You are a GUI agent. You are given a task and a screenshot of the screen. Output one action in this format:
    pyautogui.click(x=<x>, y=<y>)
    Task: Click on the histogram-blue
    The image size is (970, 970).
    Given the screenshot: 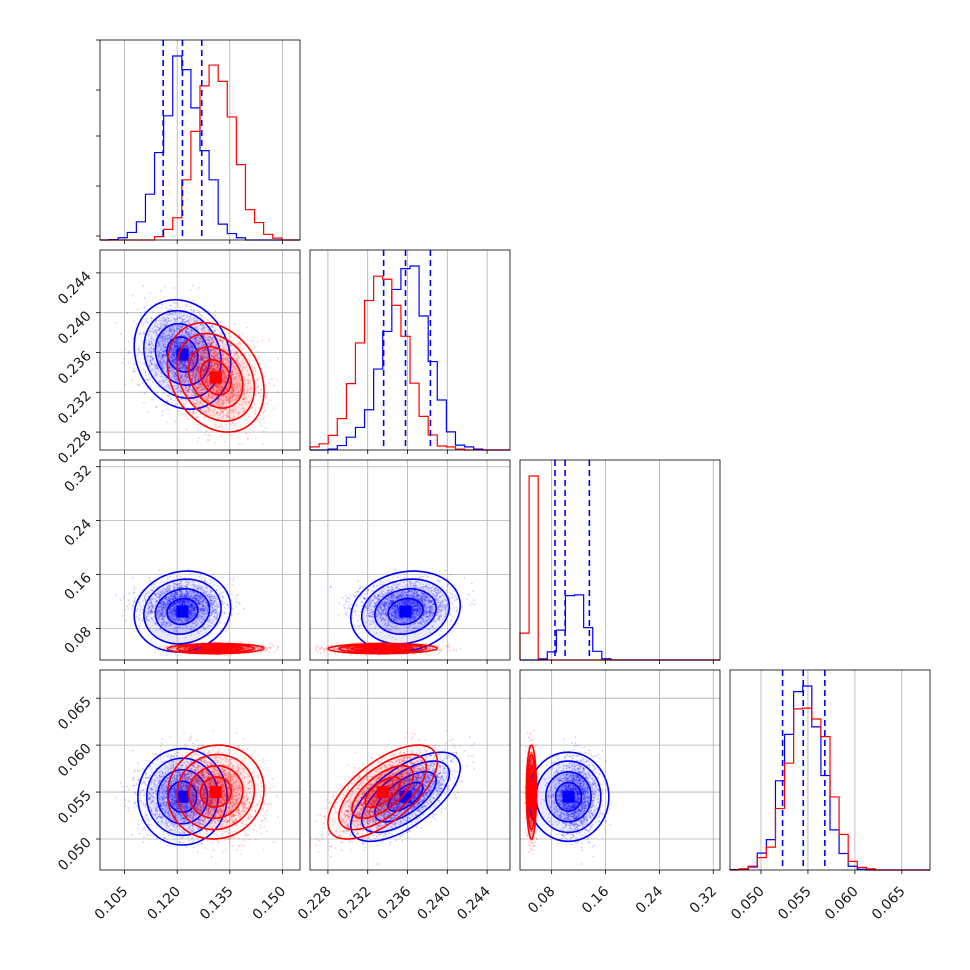 What is the action you would take?
    pyautogui.click(x=200, y=148)
    